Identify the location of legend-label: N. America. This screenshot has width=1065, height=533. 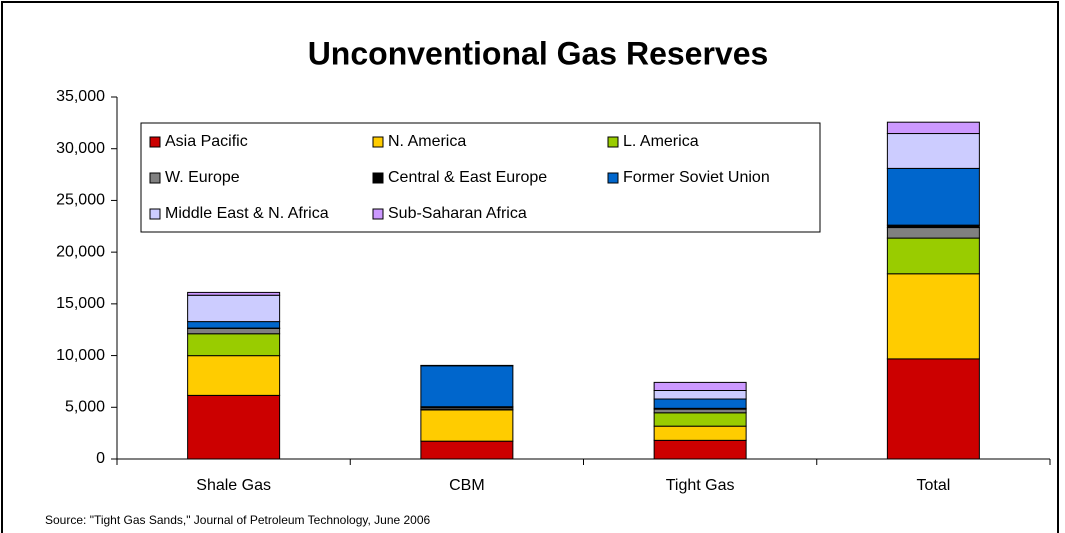
(427, 141).